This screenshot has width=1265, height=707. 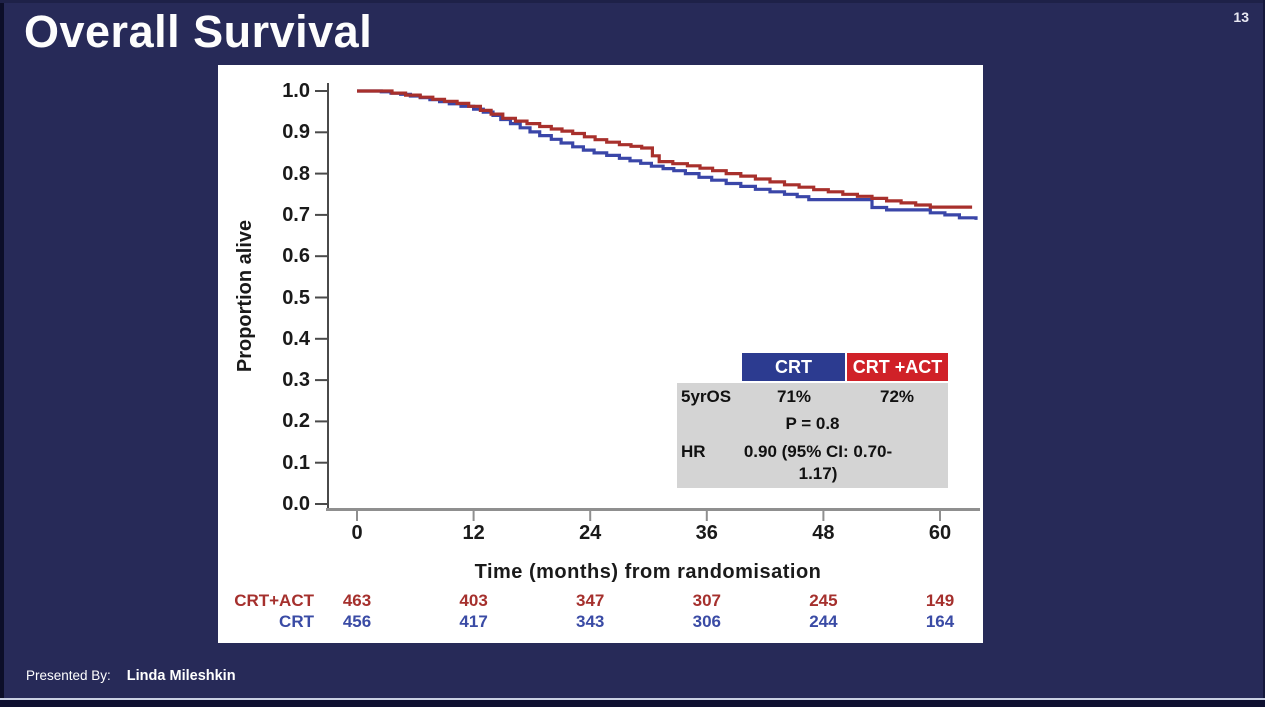 What do you see at coordinates (706, 600) in the screenshot?
I see `risk-value: 307` at bounding box center [706, 600].